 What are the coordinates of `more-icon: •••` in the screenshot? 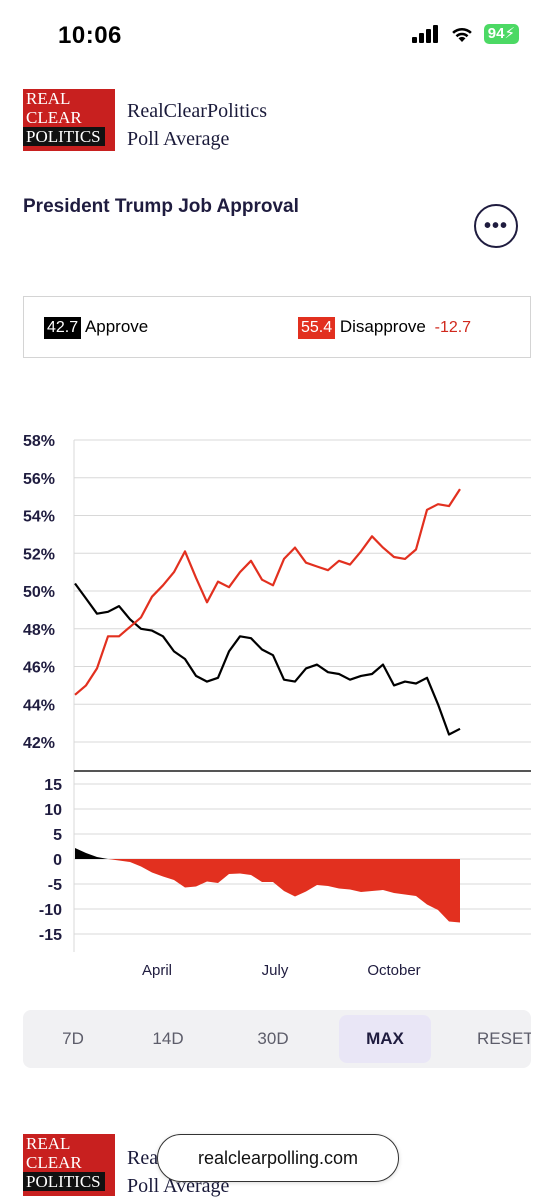 It's located at (495, 225).